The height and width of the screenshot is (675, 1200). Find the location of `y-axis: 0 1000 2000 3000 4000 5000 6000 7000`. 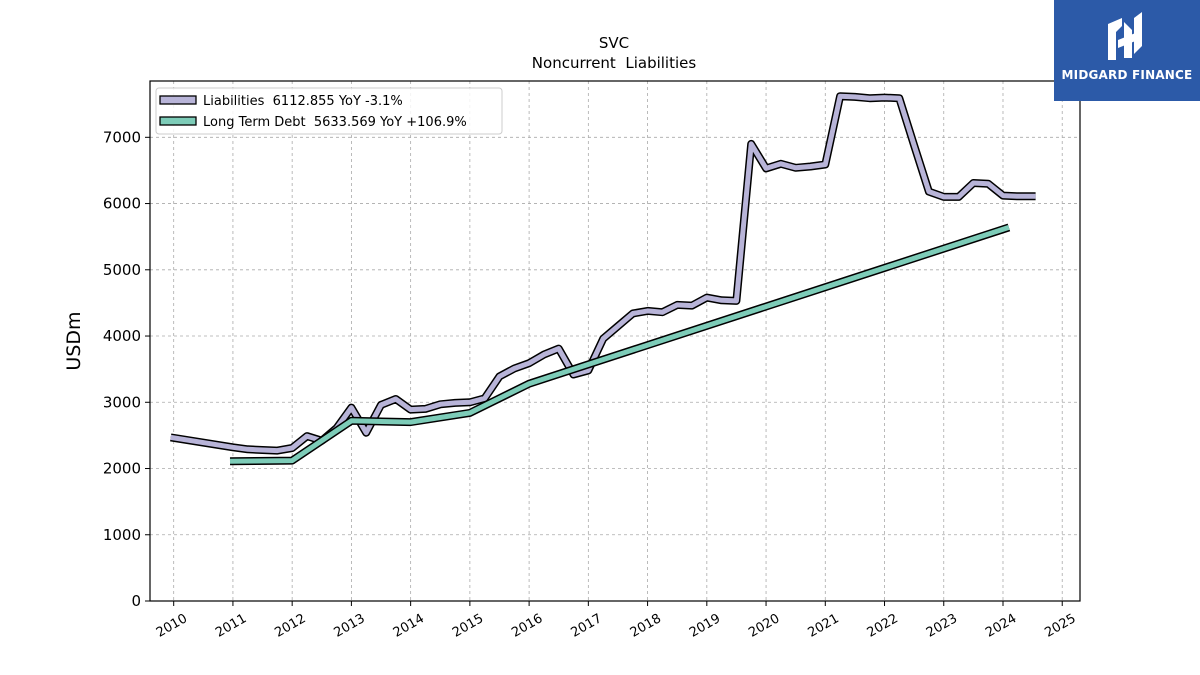

y-axis: 0 1000 2000 3000 4000 5000 6000 7000 is located at coordinates (126, 369).